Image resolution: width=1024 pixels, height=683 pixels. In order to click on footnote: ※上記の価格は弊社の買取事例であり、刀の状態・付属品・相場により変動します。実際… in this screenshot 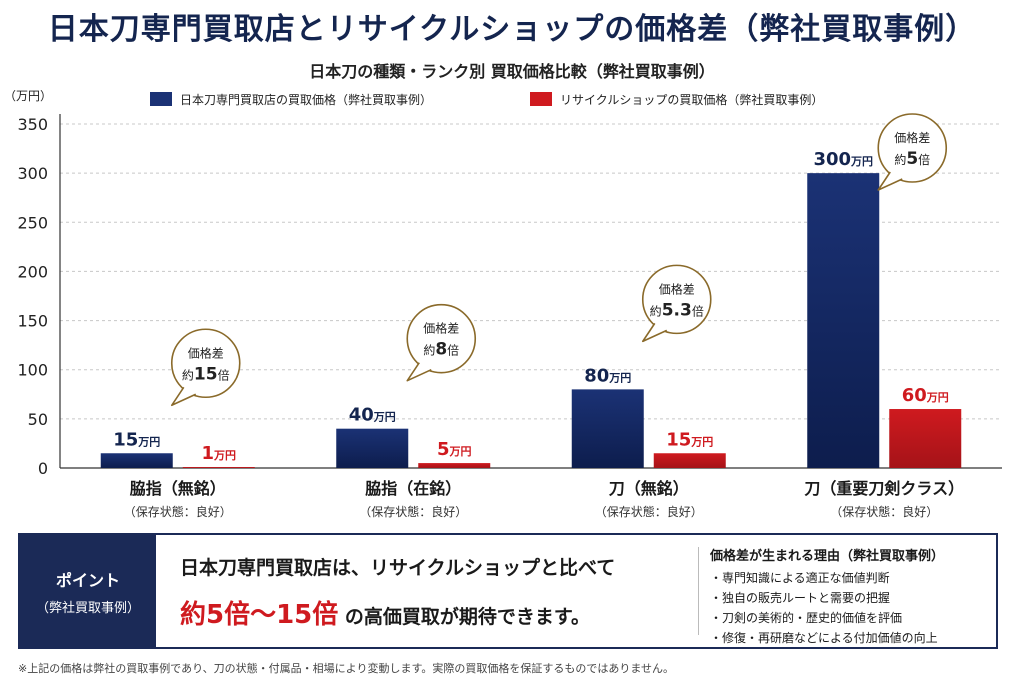, I will do `click(346, 668)`.